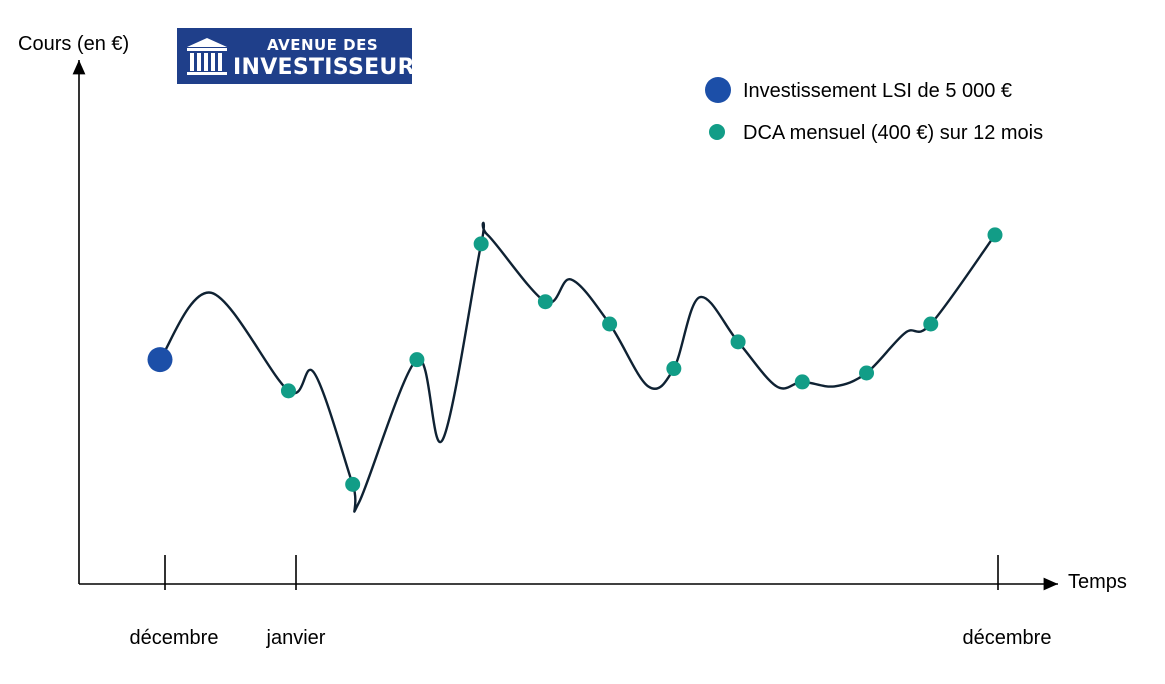 The height and width of the screenshot is (684, 1165). Describe the element at coordinates (174, 638) in the screenshot. I see `x-tick-label-0: décembre` at that location.